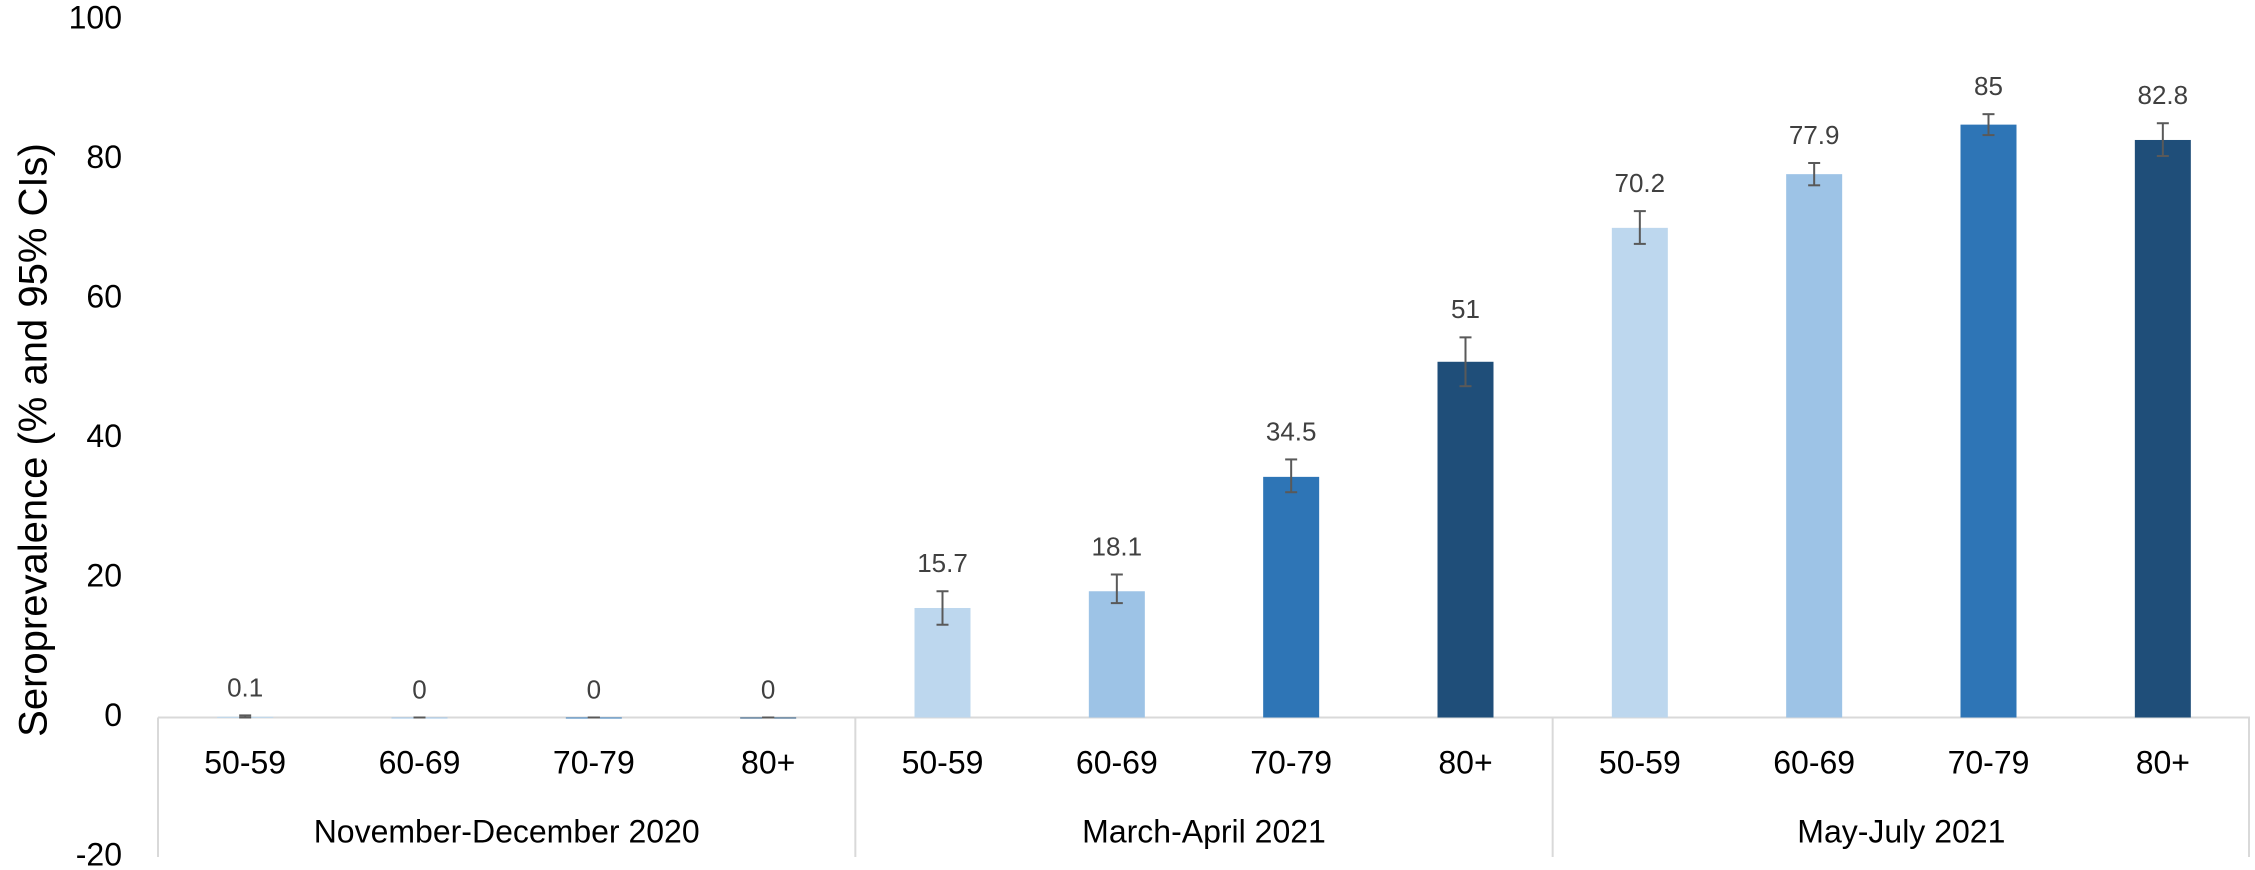 This screenshot has width=2255, height=870. I want to click on group-label: March-April 2021, so click(1204, 831).